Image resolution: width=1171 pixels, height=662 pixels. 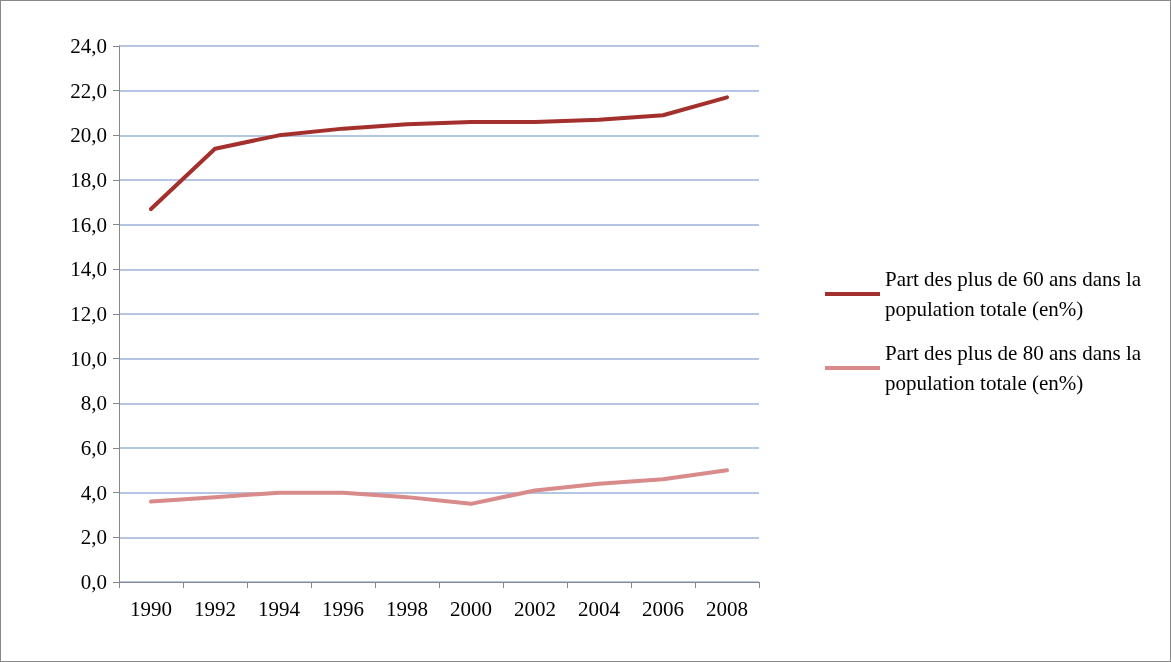 I want to click on y-tick-label: 4,0, so click(x=93, y=492).